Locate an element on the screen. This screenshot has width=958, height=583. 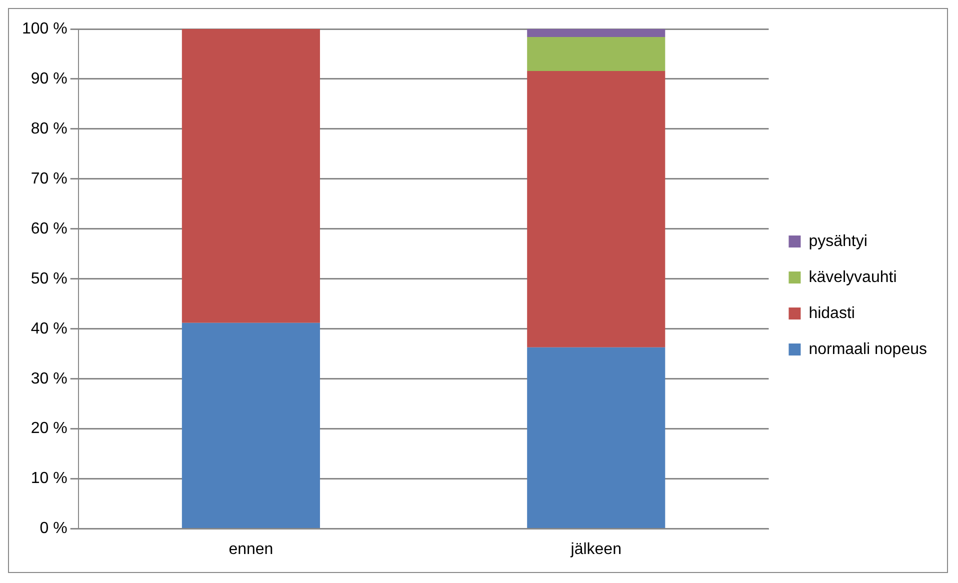
y-tick-label: 70 % is located at coordinates (49, 179).